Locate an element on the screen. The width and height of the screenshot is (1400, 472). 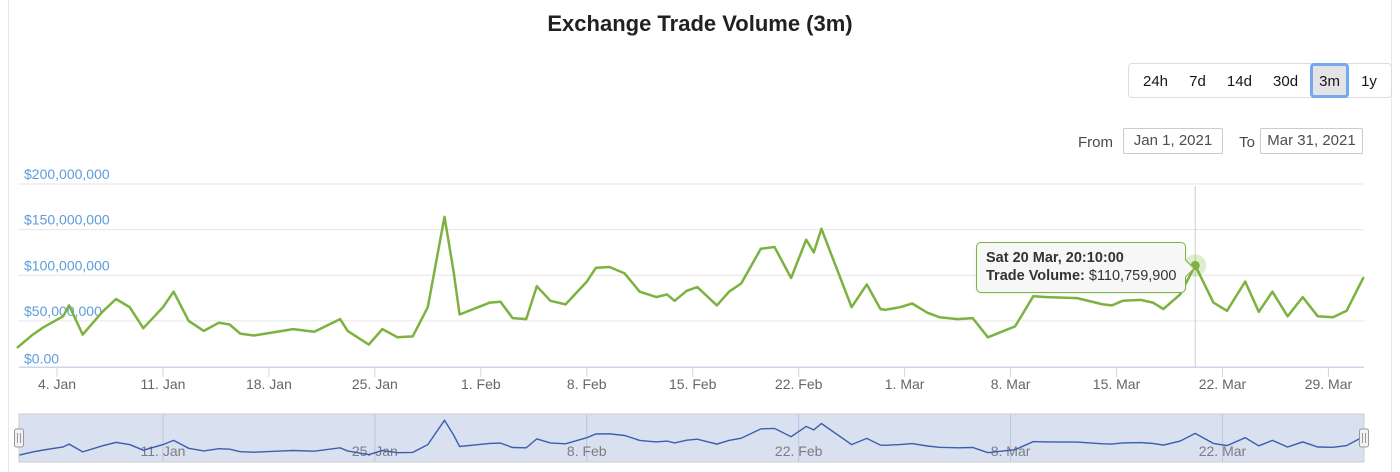
y-axis-label: $150,000,000 is located at coordinates (67, 220).